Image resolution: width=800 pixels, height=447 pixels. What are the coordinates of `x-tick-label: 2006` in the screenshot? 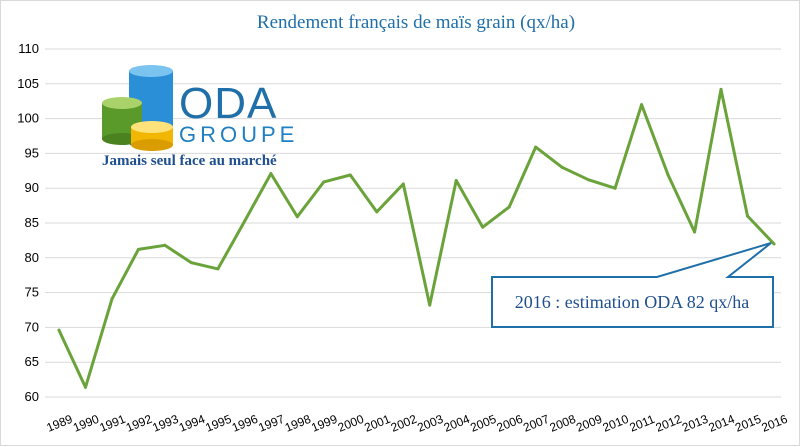 It's located at (510, 423).